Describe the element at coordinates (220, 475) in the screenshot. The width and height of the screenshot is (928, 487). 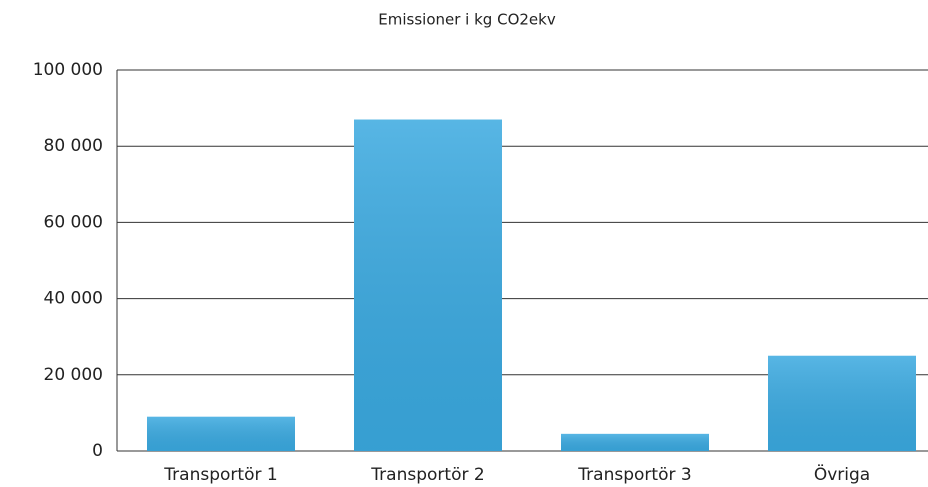
I see `x-tick-label: Transportör 1` at that location.